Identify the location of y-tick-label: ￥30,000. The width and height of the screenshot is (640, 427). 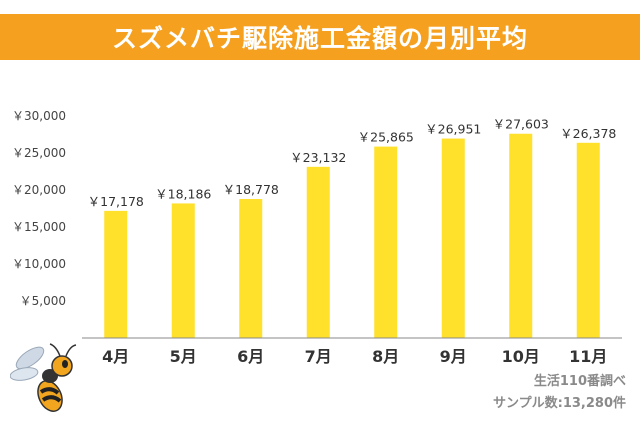
(39, 116).